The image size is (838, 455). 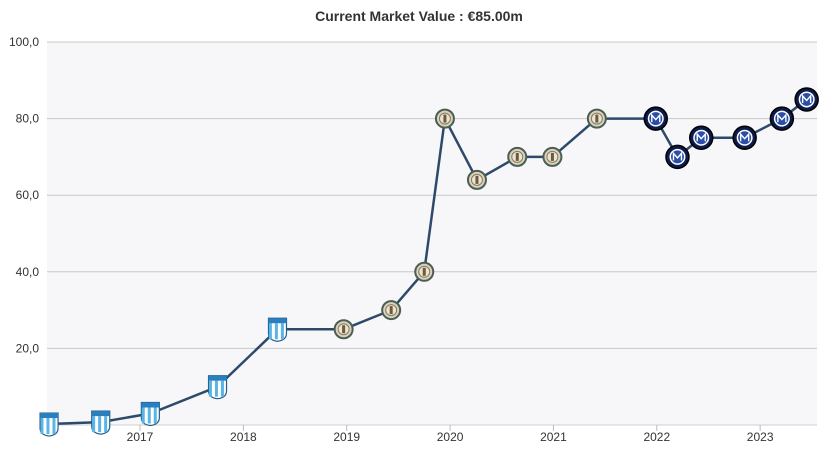 I want to click on x-tick-label: 2023, so click(x=760, y=437).